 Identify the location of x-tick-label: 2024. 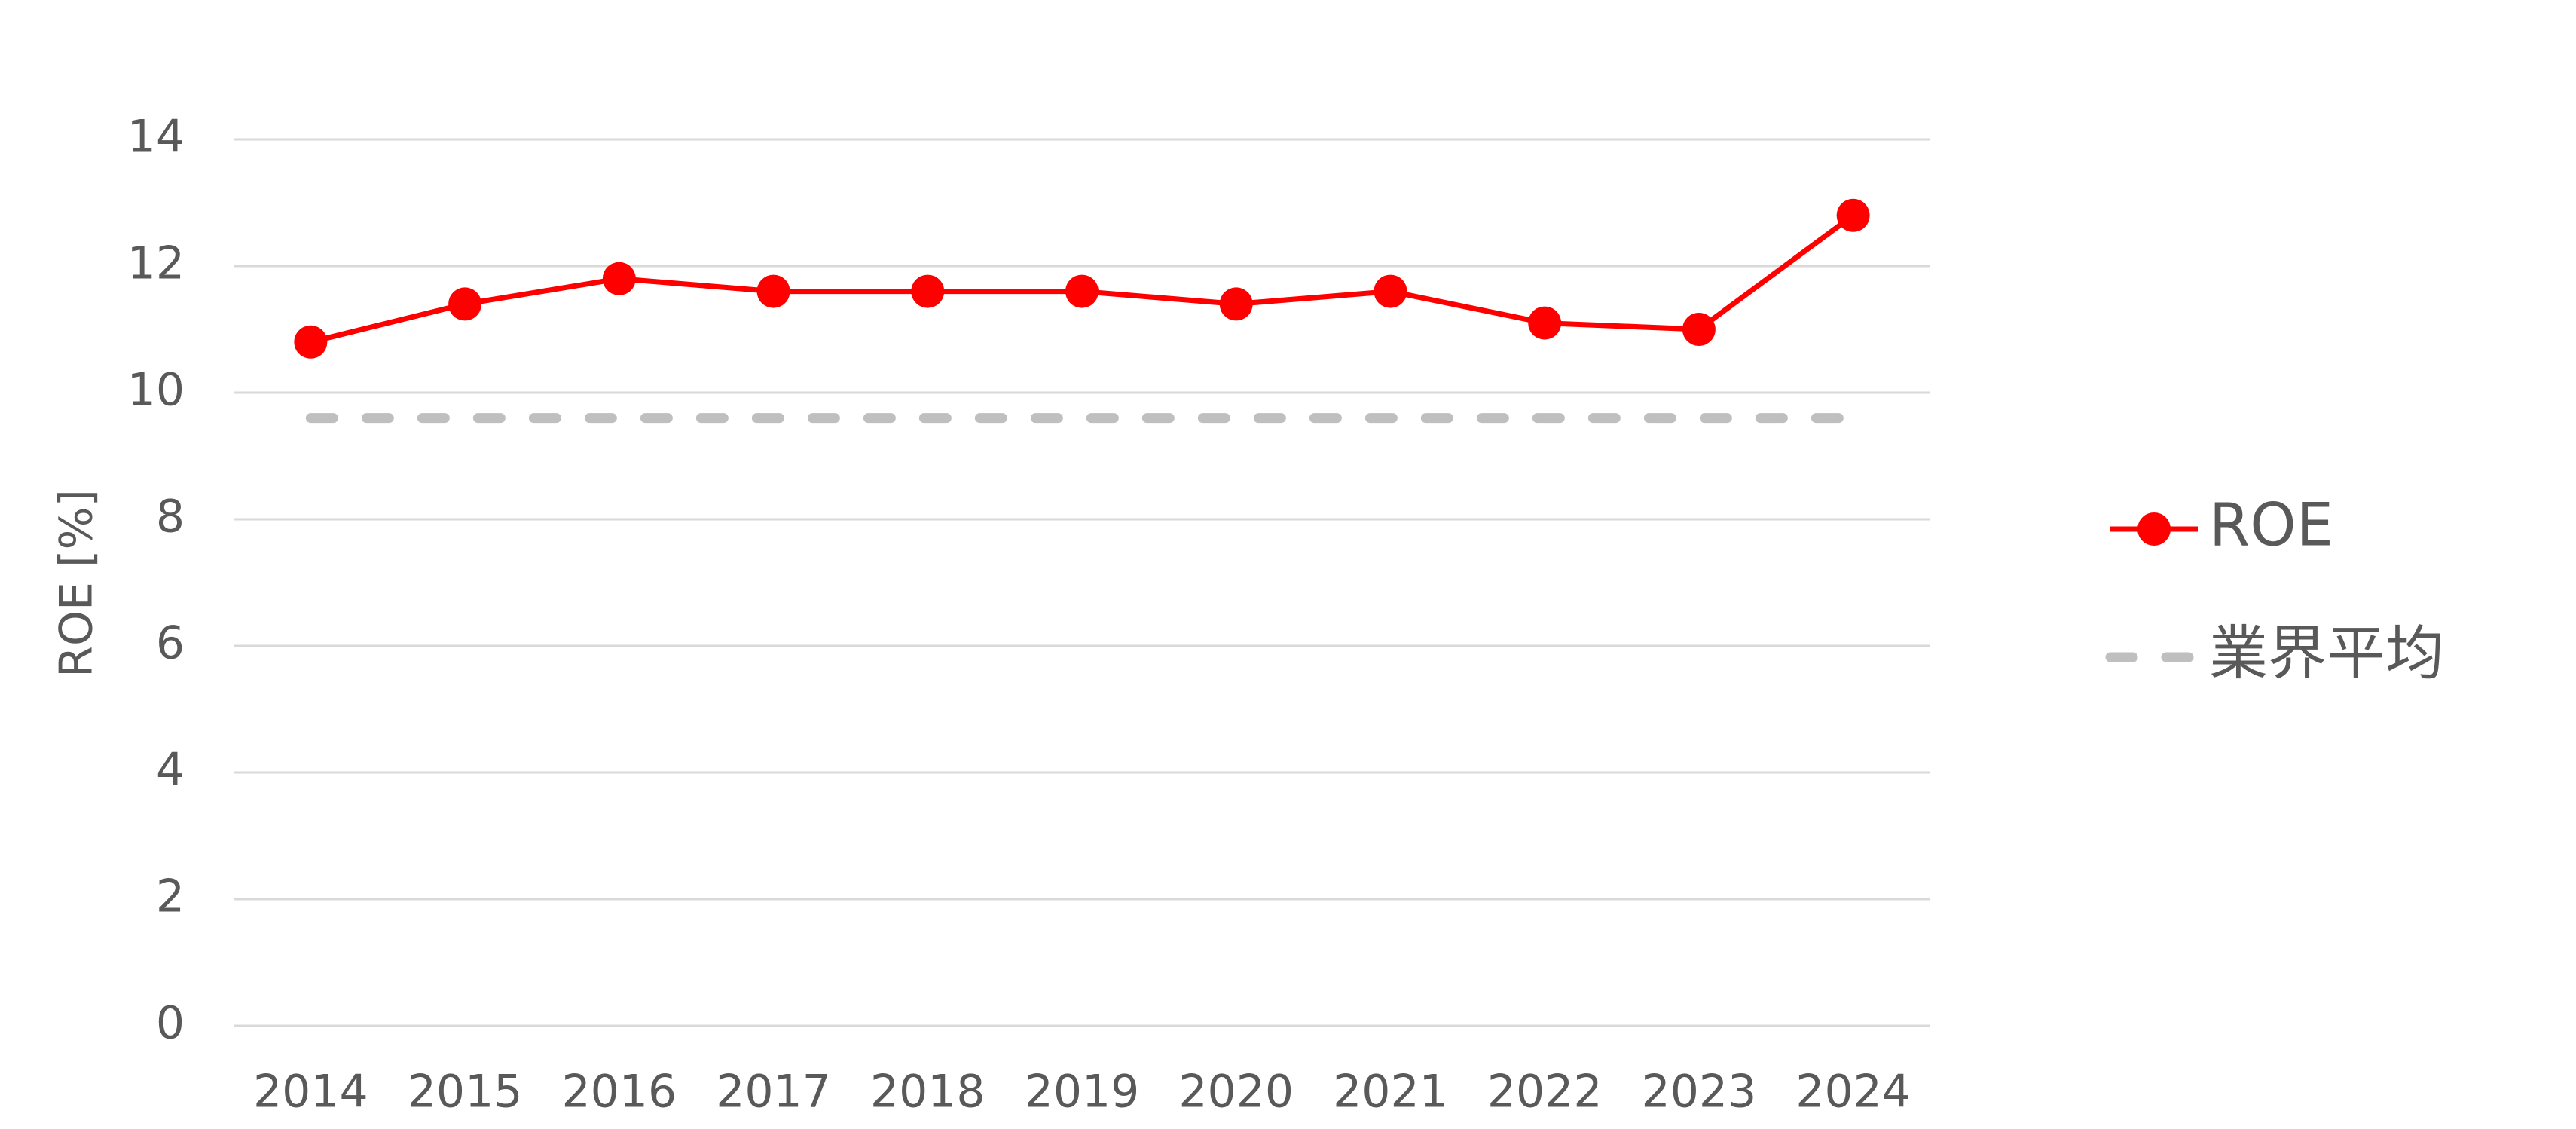
(1853, 1092).